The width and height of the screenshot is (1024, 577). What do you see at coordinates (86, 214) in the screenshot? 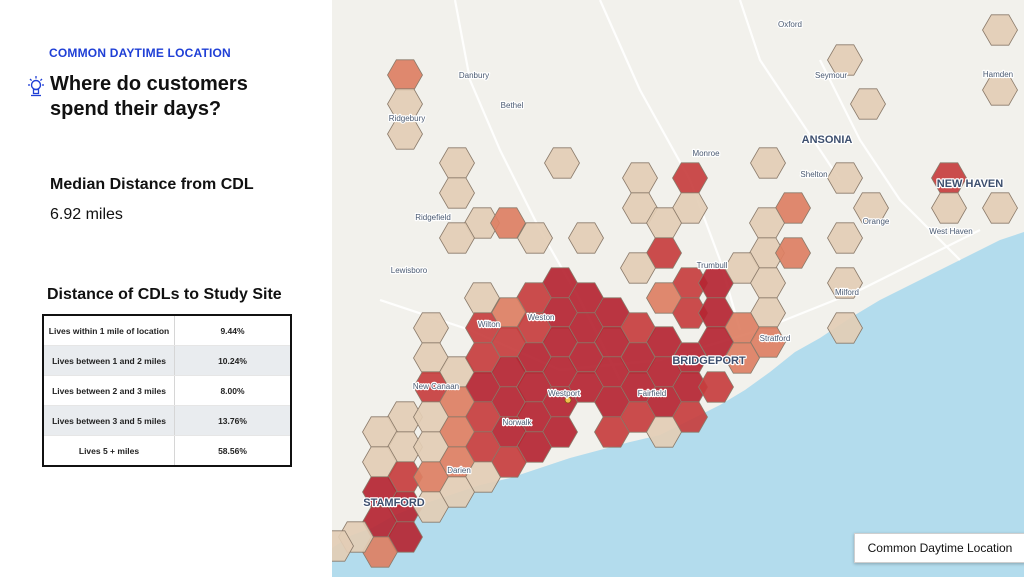
I see `median-distance-value: 6.92 miles` at bounding box center [86, 214].